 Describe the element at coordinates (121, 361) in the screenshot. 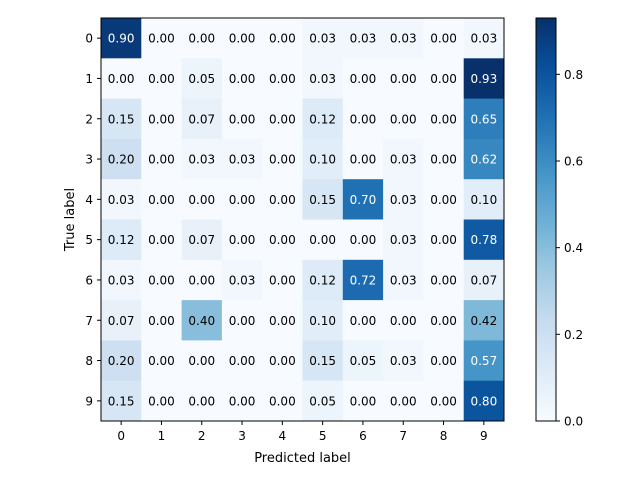

I see `cell-value-label: 0.20` at that location.